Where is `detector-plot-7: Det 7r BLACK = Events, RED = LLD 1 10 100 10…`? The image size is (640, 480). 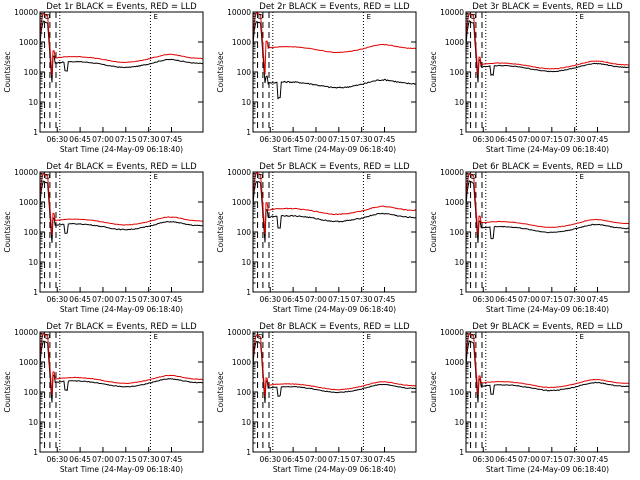
detector-plot-7: Det 7r BLACK = Events, RED = LLD 1 10 100 10… is located at coordinates (103, 398).